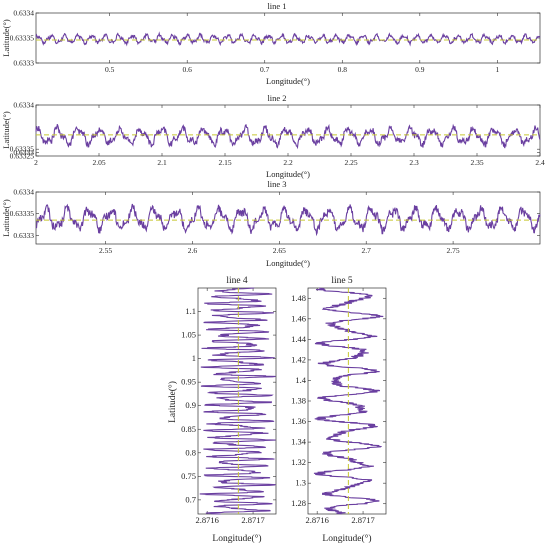  I want to click on y-tick-label: 0.95, so click(188, 382).